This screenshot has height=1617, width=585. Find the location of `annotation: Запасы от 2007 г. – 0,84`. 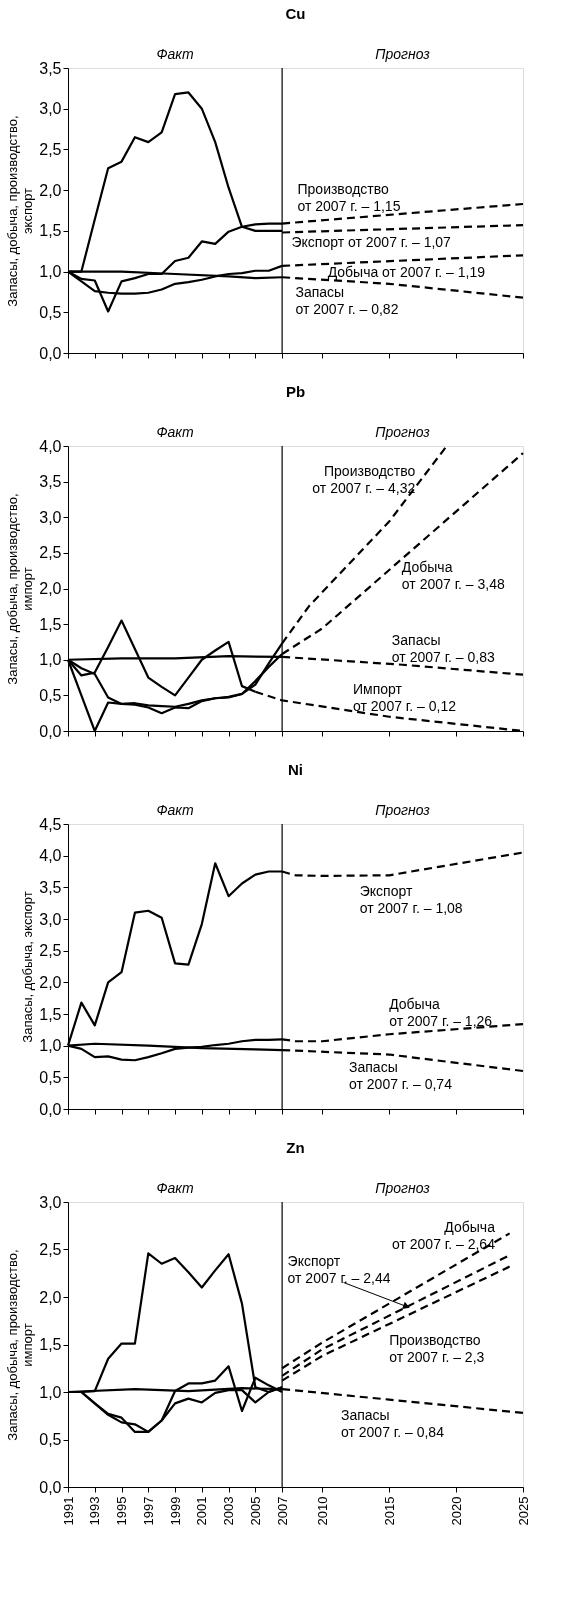

annotation: Запасы от 2007 г. – 0,84 is located at coordinates (393, 1423).